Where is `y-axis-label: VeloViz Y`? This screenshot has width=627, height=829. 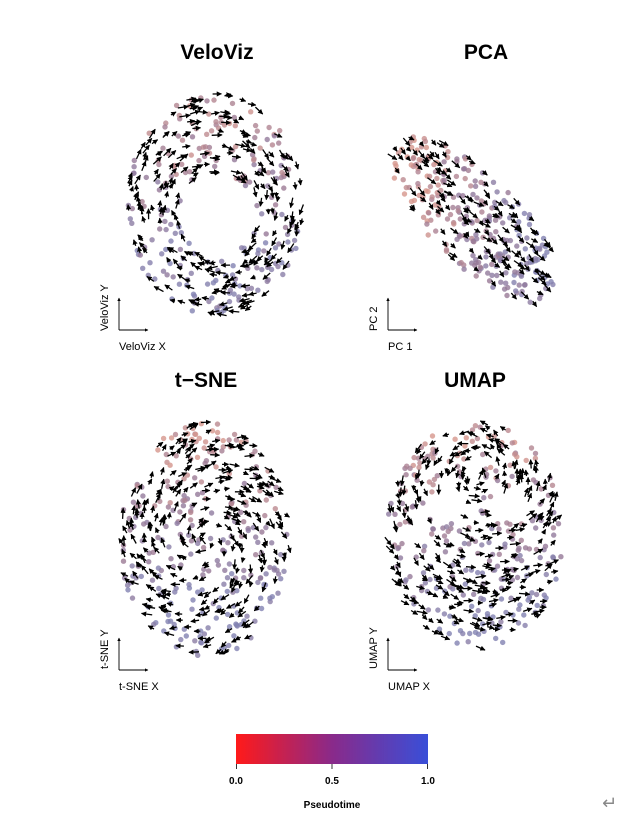
y-axis-label: VeloViz Y is located at coordinates (105, 307).